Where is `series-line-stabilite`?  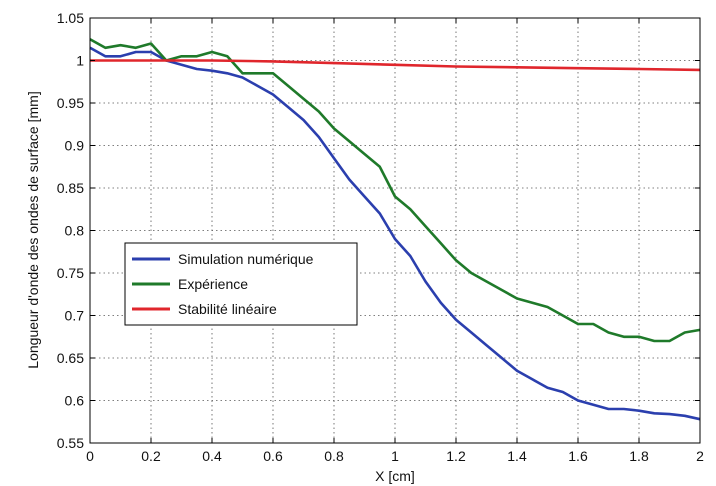
series-line-stabilite is located at coordinates (395, 65).